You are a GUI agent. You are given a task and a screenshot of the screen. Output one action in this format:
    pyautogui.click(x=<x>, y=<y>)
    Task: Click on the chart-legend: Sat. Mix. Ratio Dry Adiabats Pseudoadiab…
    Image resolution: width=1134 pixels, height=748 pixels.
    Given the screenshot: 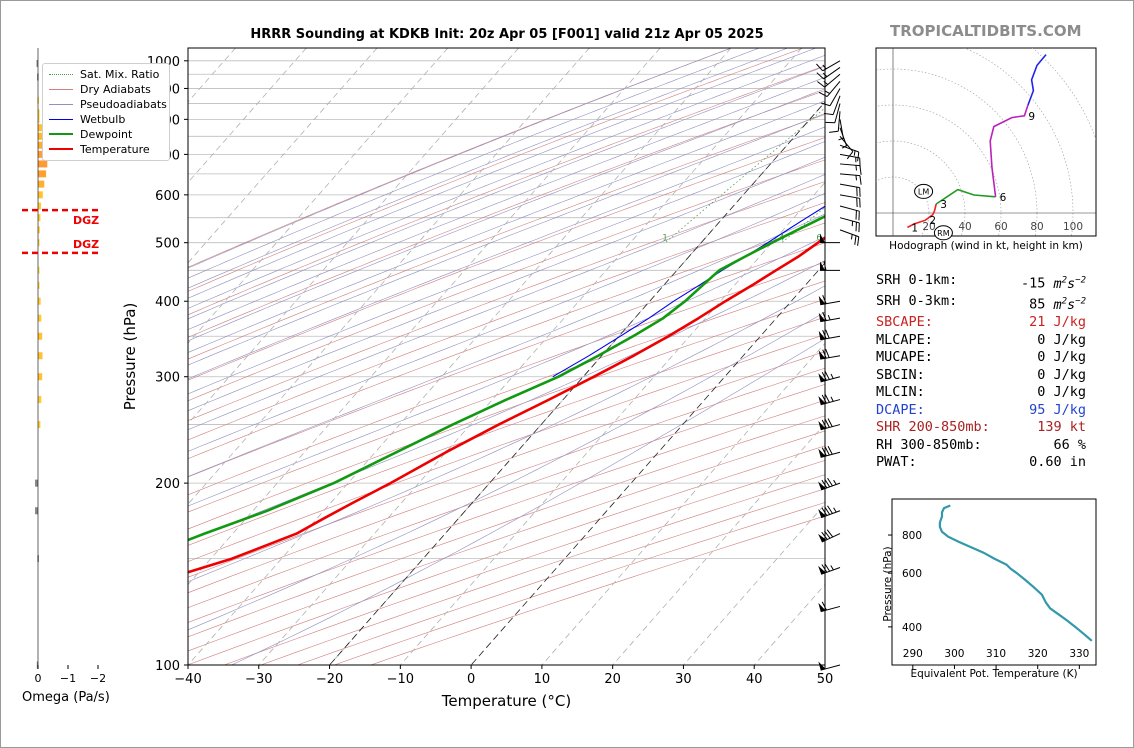 What is the action you would take?
    pyautogui.click(x=106, y=112)
    